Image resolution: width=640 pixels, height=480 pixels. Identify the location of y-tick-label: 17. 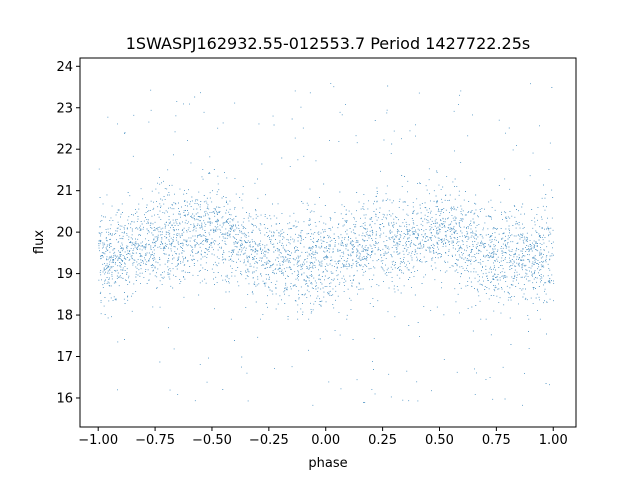
(64, 357).